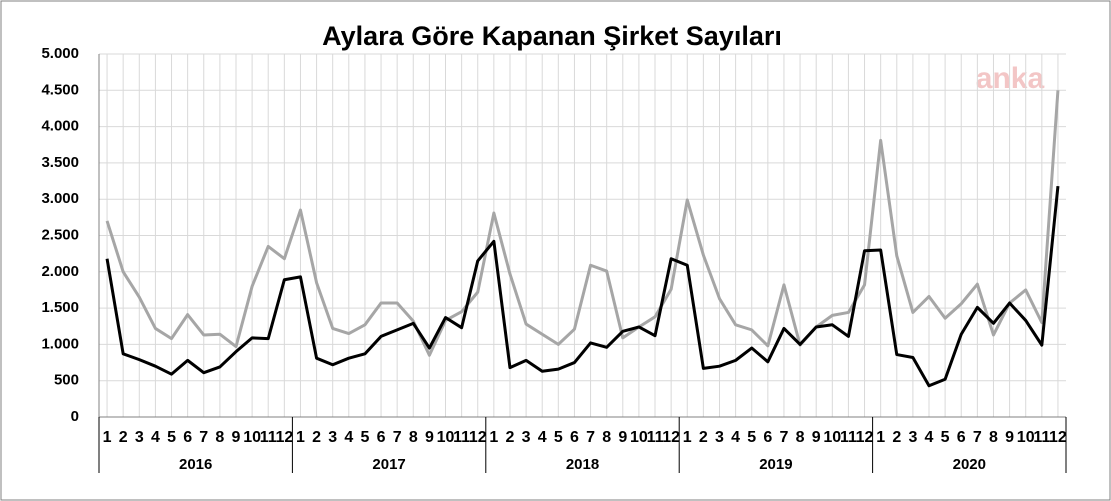  Describe the element at coordinates (60, 271) in the screenshot. I see `y-tick-label: 2.000` at that location.